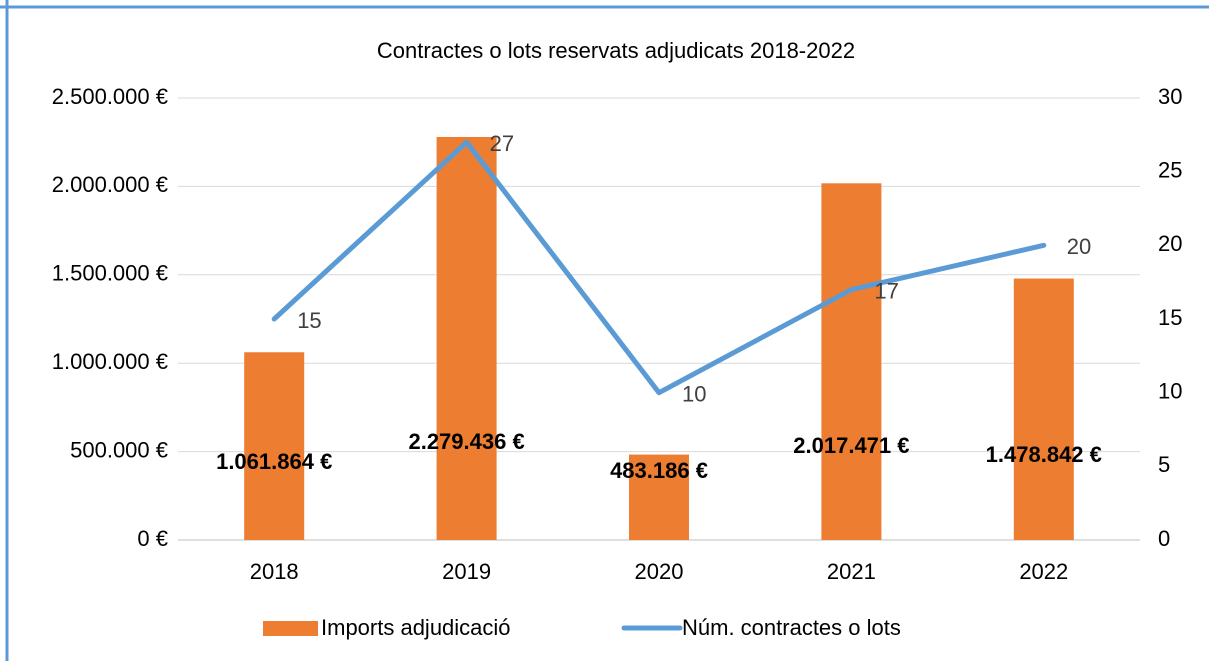 The width and height of the screenshot is (1209, 661). I want to click on x-tick-label: 2022, so click(1043, 571).